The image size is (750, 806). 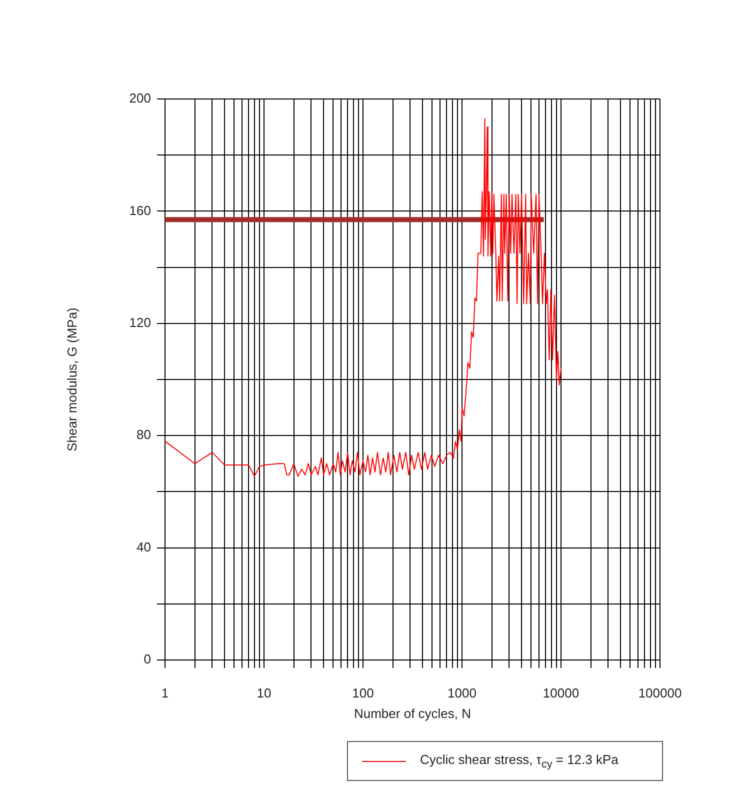 I want to click on x-tick-label: 100000, so click(x=660, y=692).